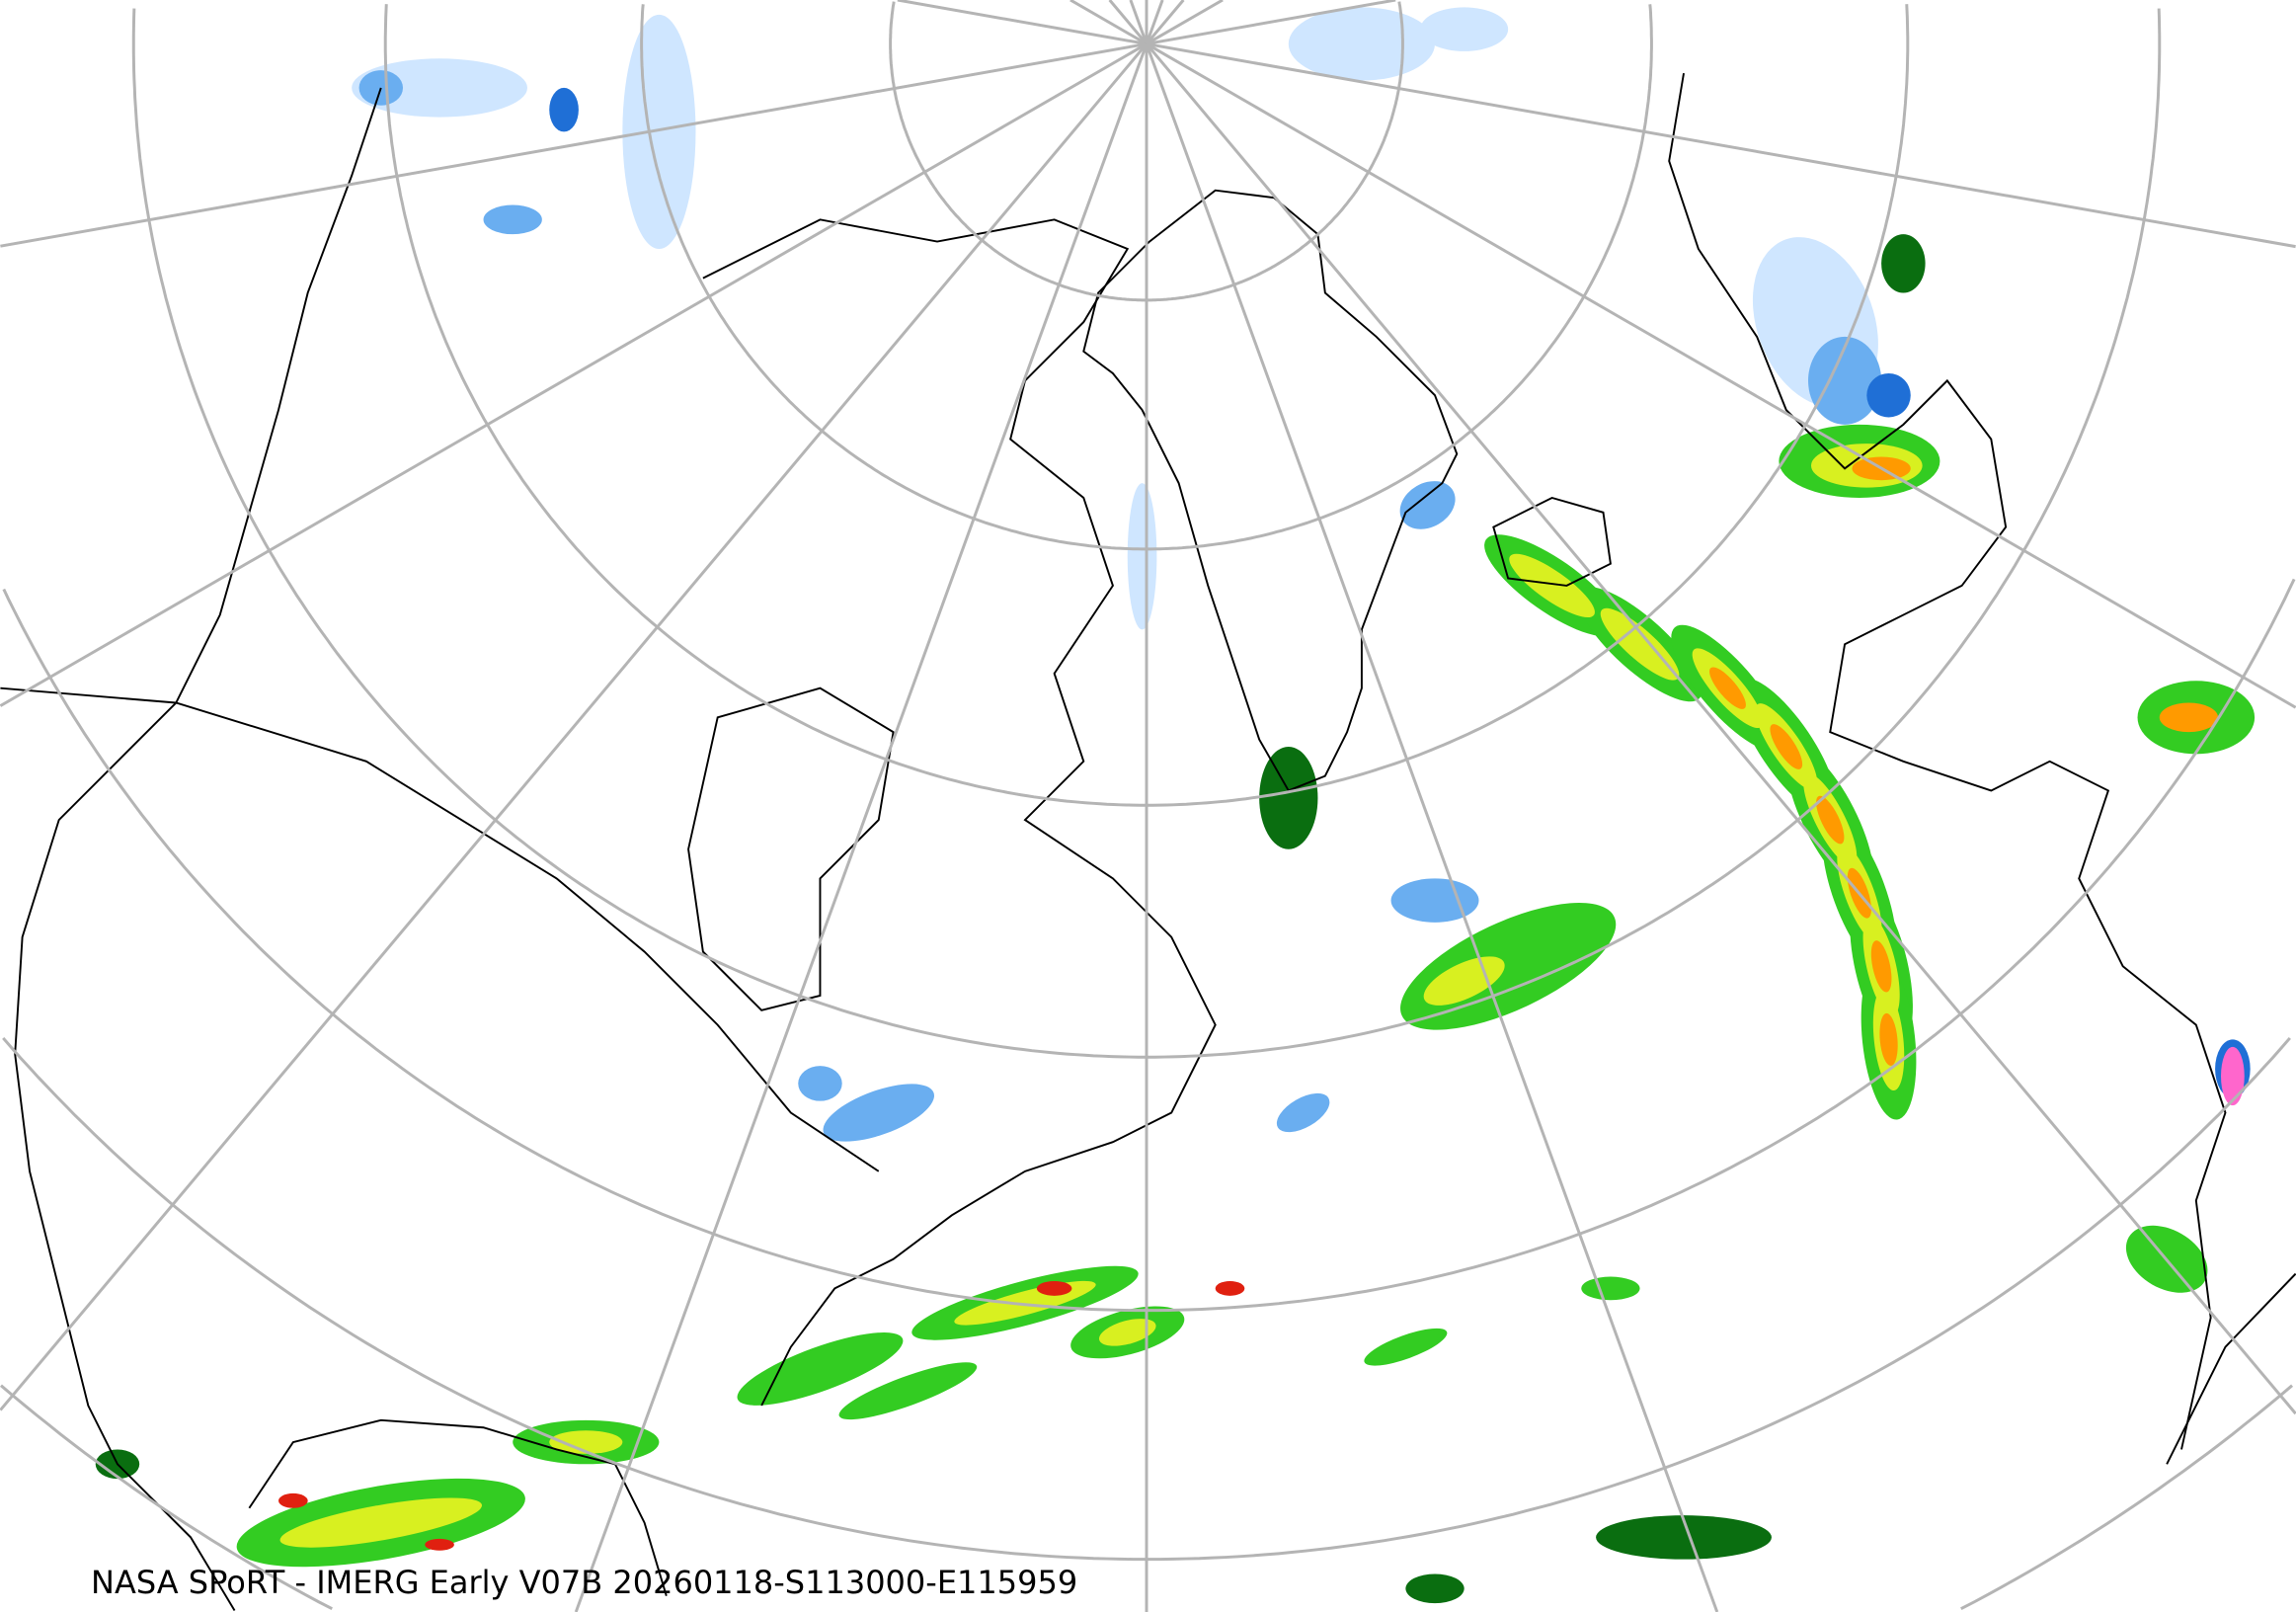 This screenshot has height=1612, width=2296. What do you see at coordinates (2231, 1368) in the screenshot?
I see `africa-coast` at bounding box center [2231, 1368].